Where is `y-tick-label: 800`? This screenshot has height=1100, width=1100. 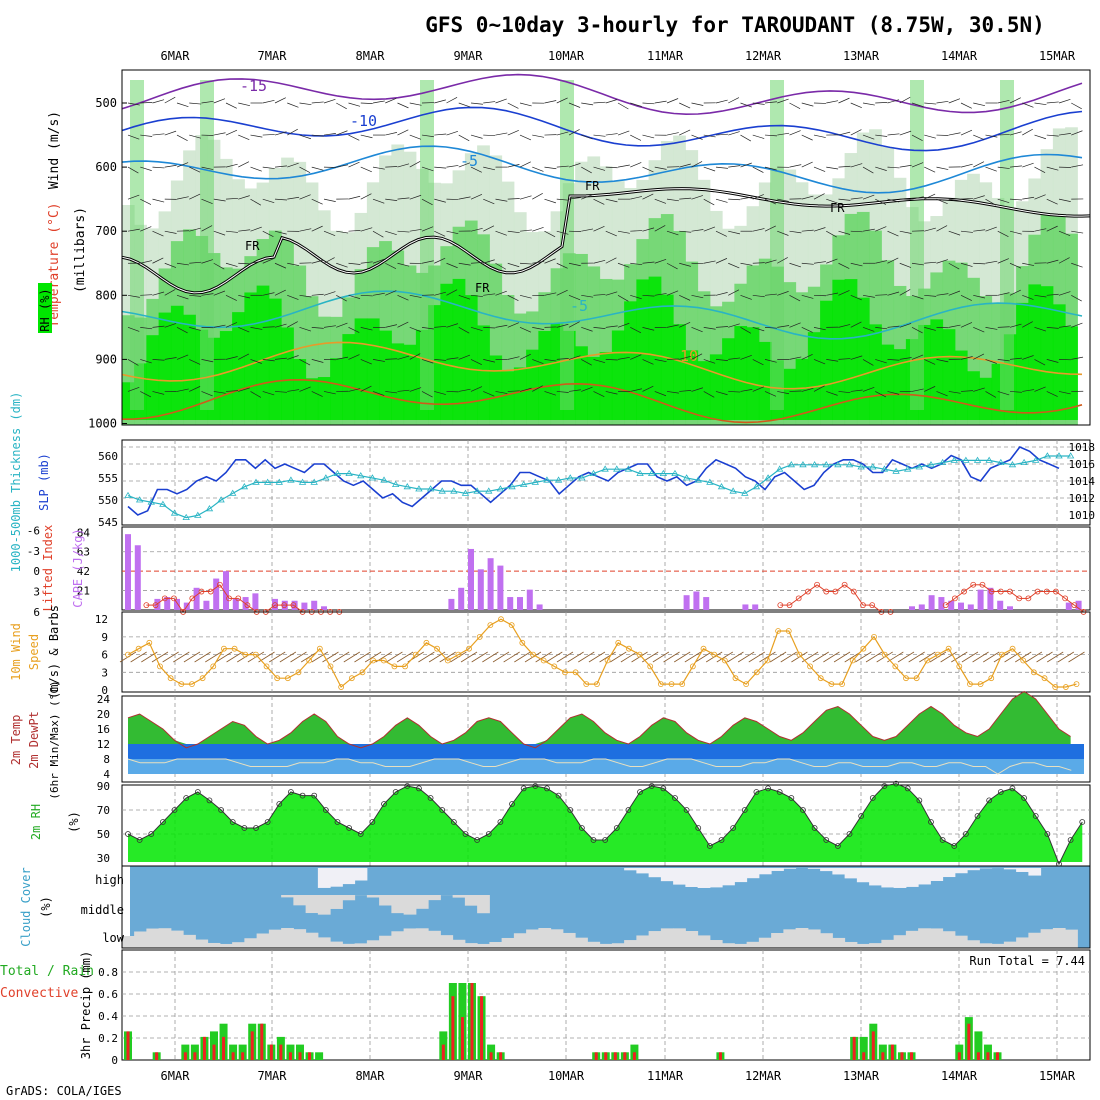
y-tick-label: 800 is located at coordinates (106, 295).